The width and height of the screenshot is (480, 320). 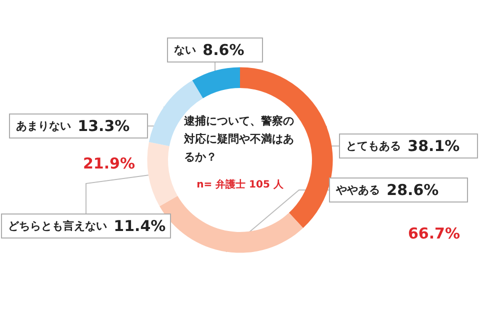 I want to click on text: 21.9%, so click(x=108, y=163).